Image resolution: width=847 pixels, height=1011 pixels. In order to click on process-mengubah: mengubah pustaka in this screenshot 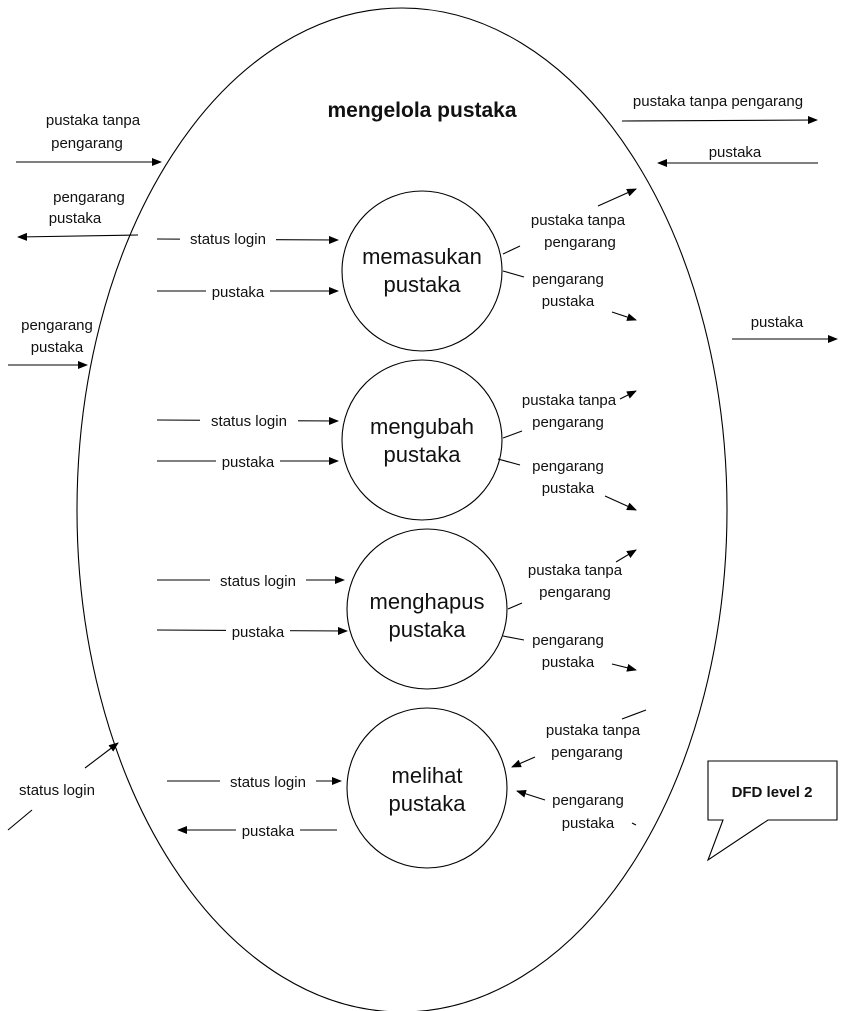, I will do `click(422, 440)`.